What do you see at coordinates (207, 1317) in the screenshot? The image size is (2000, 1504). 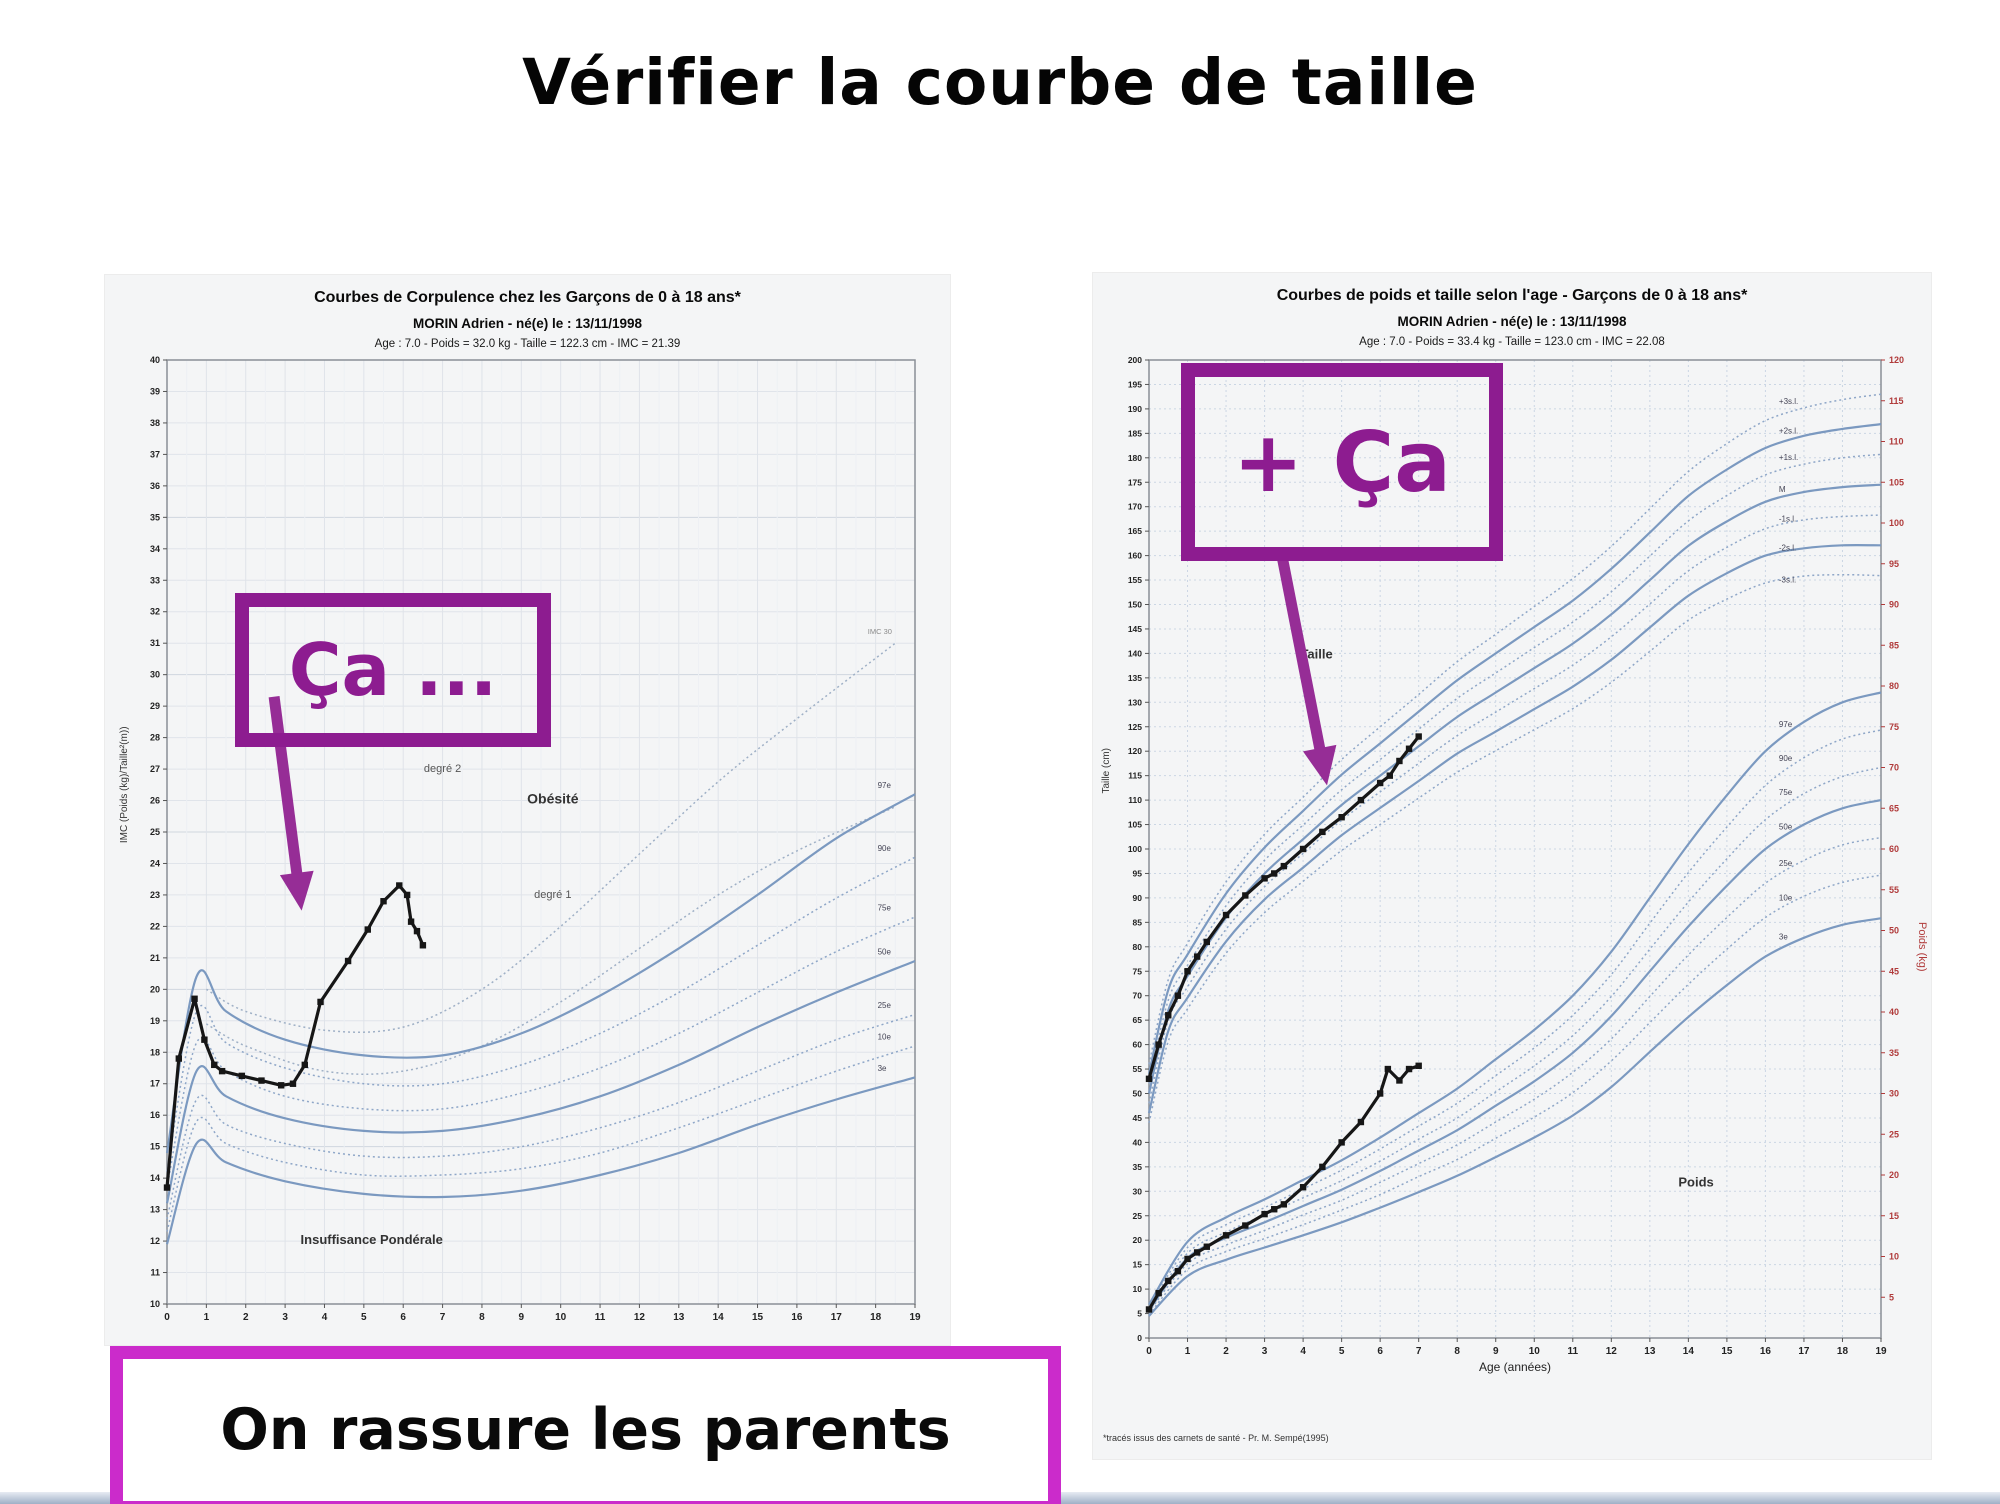 I see `svg-text: 1` at bounding box center [207, 1317].